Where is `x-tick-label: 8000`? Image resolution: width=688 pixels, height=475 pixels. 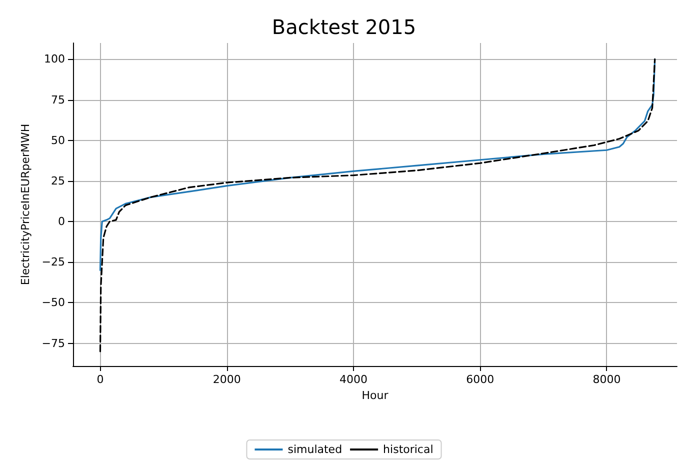 x-tick-label: 8000 is located at coordinates (606, 379).